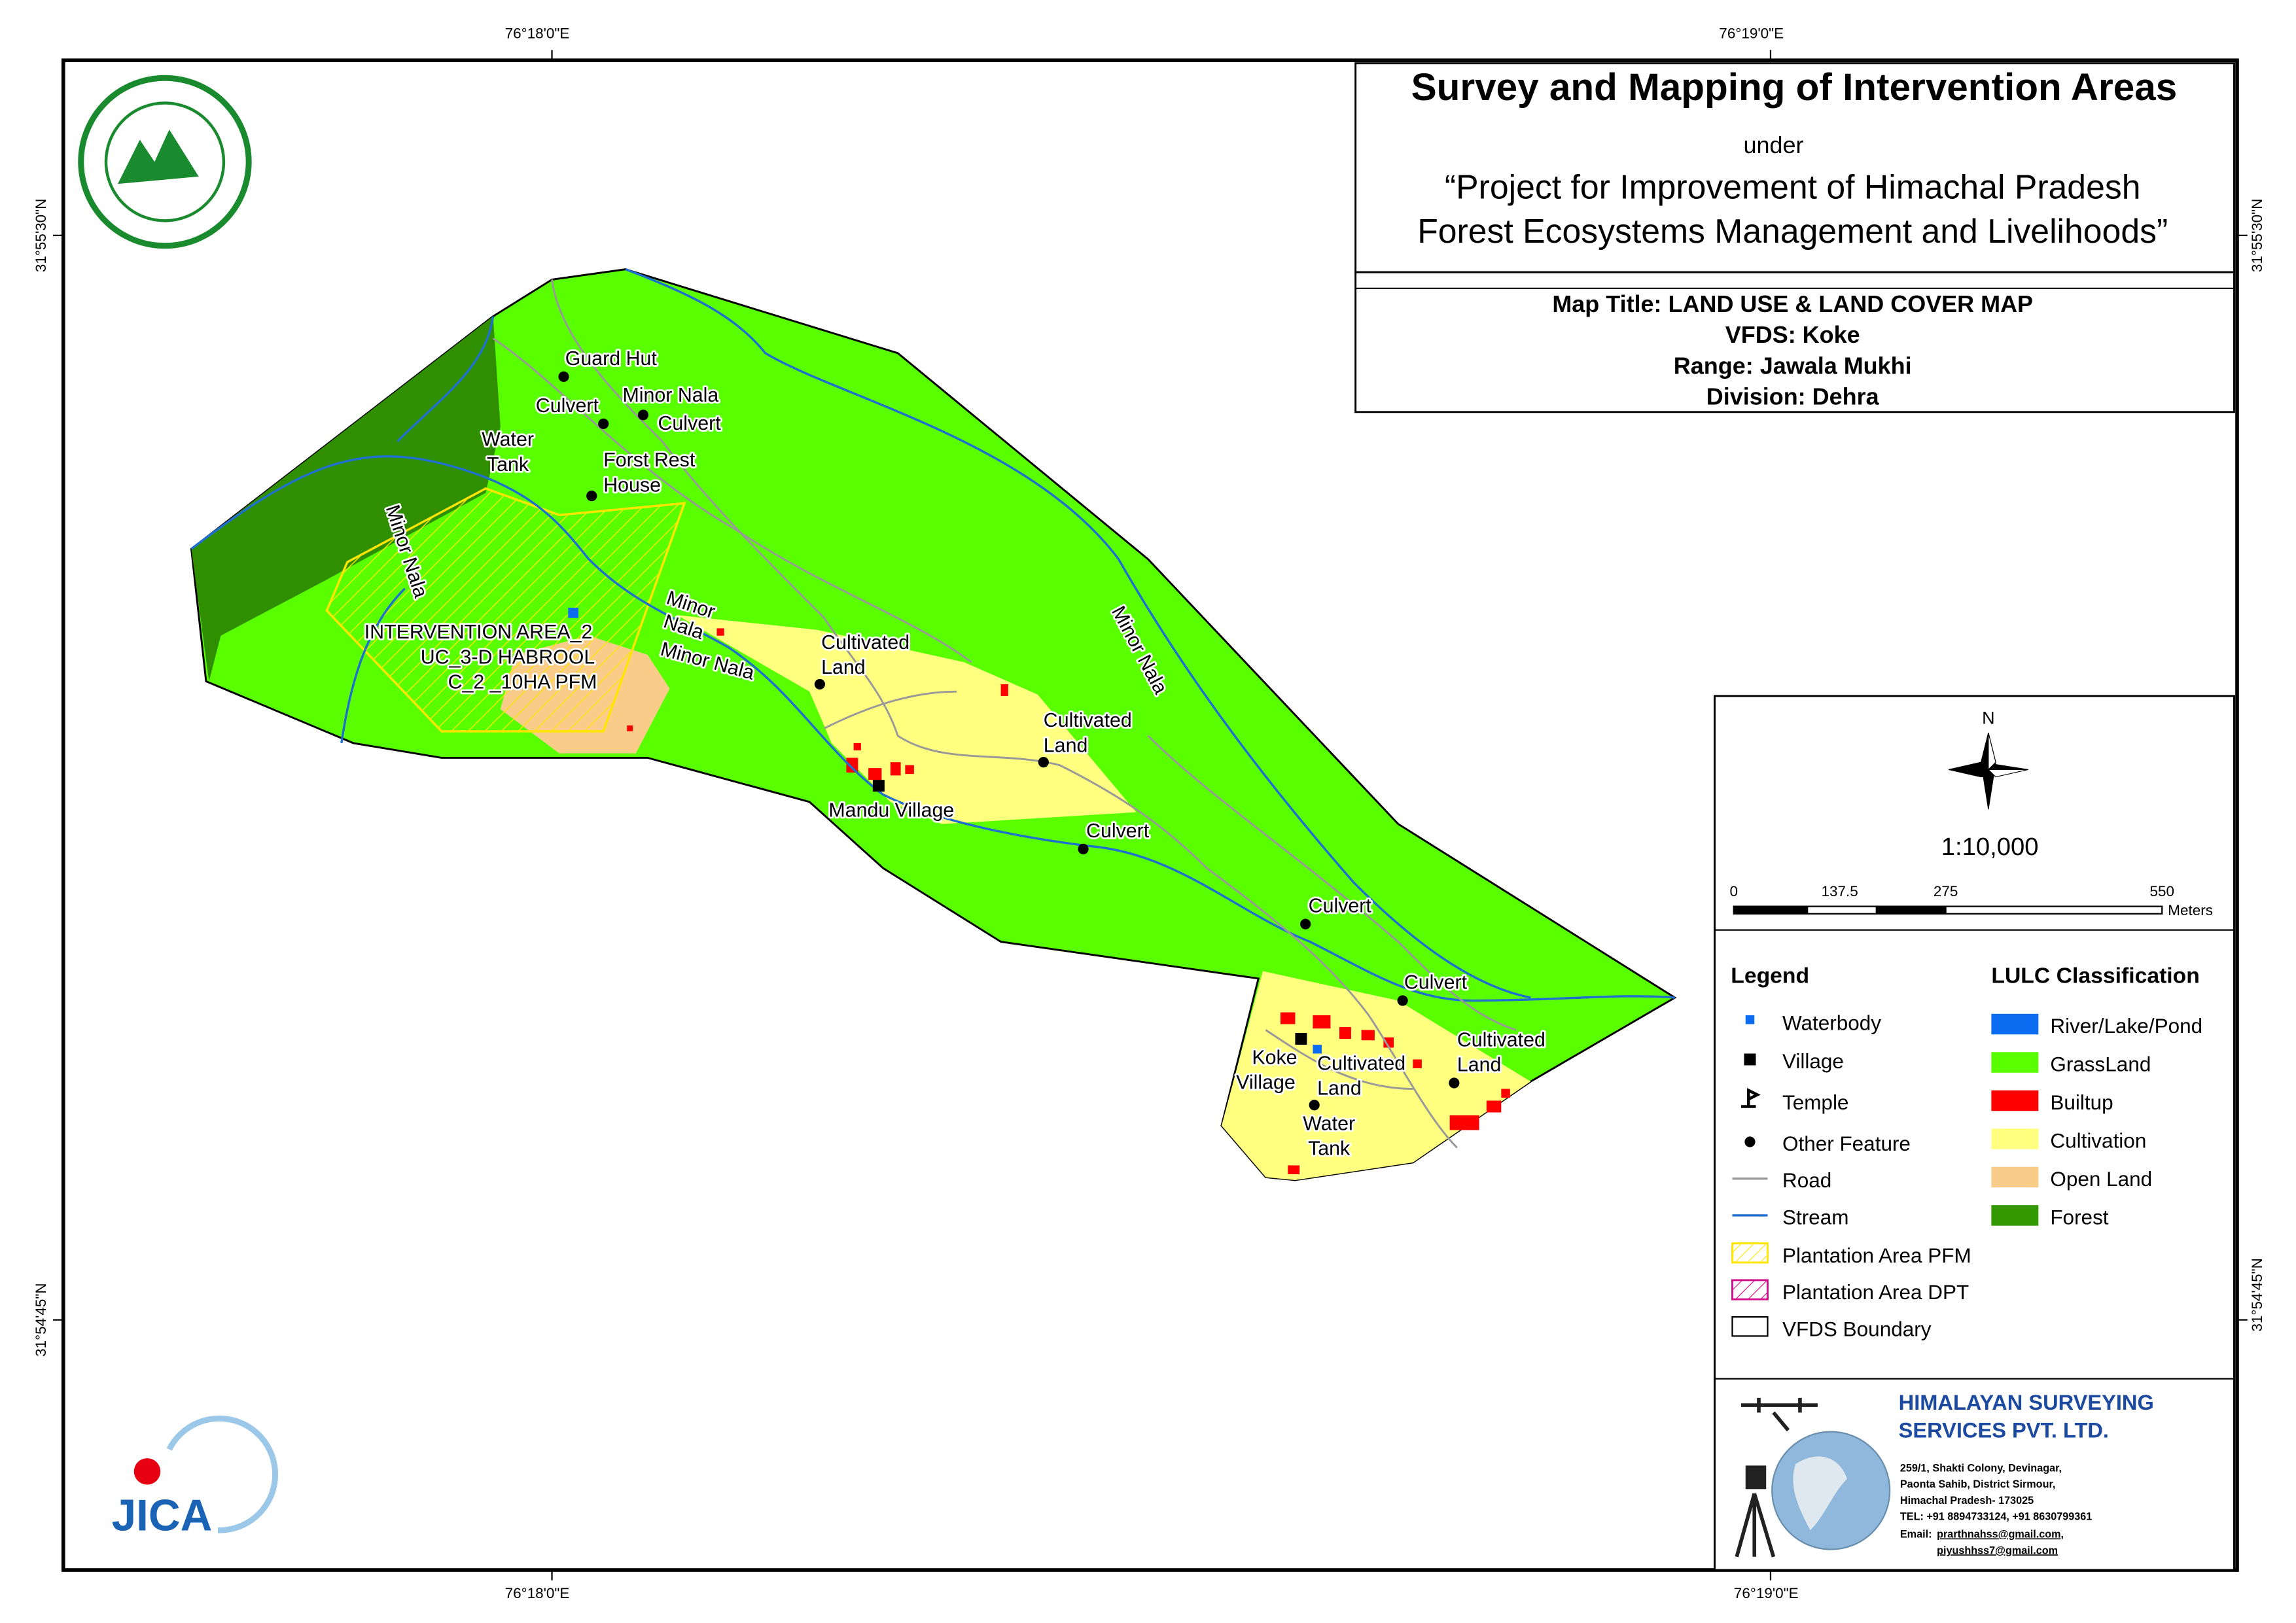  What do you see at coordinates (1916, 1535) in the screenshot?
I see `label: Email:` at bounding box center [1916, 1535].